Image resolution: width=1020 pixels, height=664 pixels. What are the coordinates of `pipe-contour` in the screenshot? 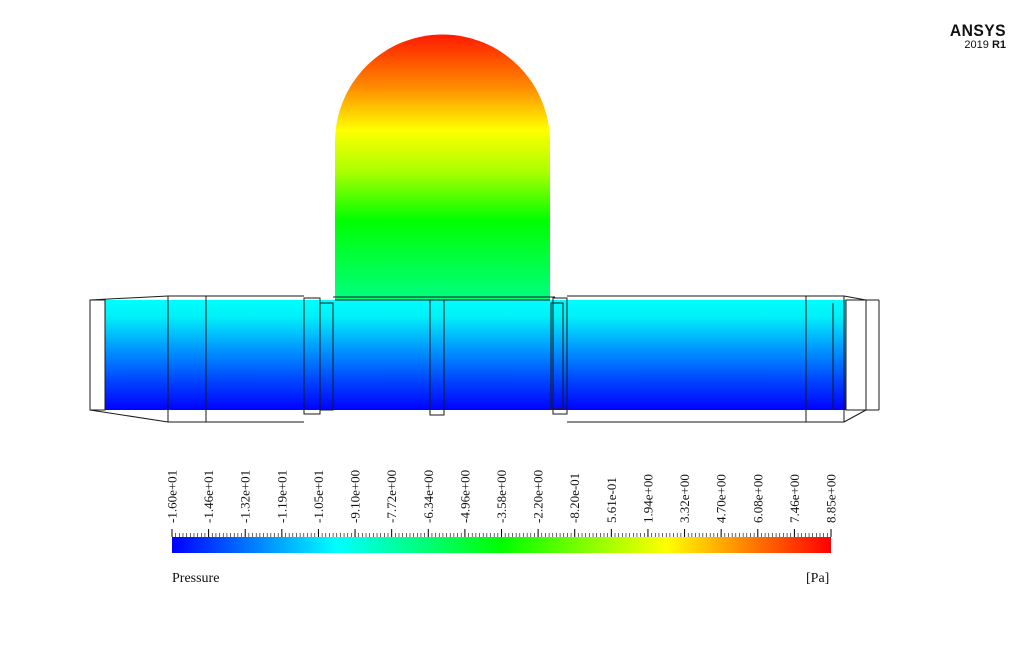 It's located at (475, 355).